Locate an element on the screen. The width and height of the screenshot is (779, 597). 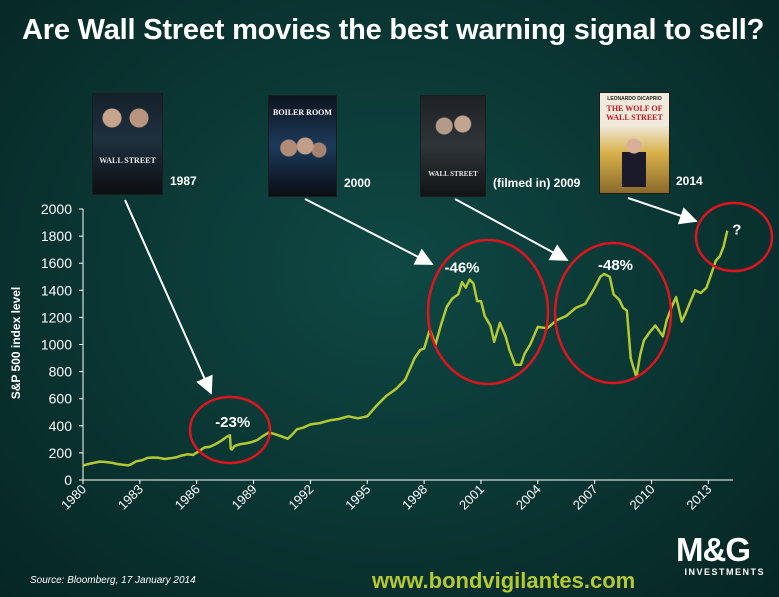
movie-year-label: 2000 is located at coordinates (357, 183).